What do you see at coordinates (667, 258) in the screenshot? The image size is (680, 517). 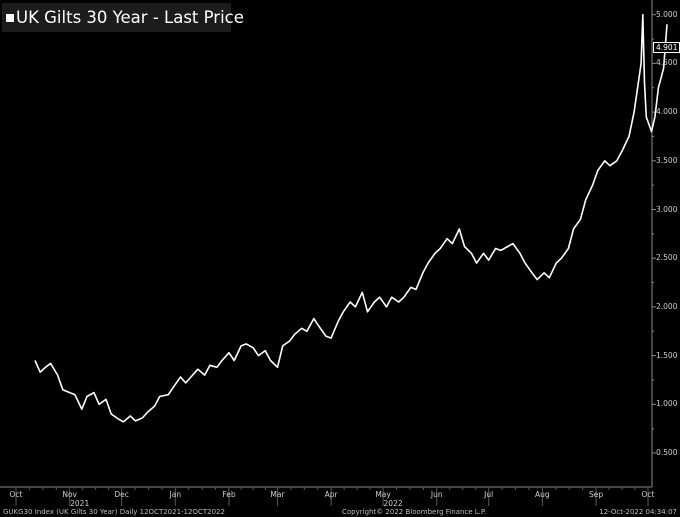 I see `y-tick-label: 2.500` at bounding box center [667, 258].